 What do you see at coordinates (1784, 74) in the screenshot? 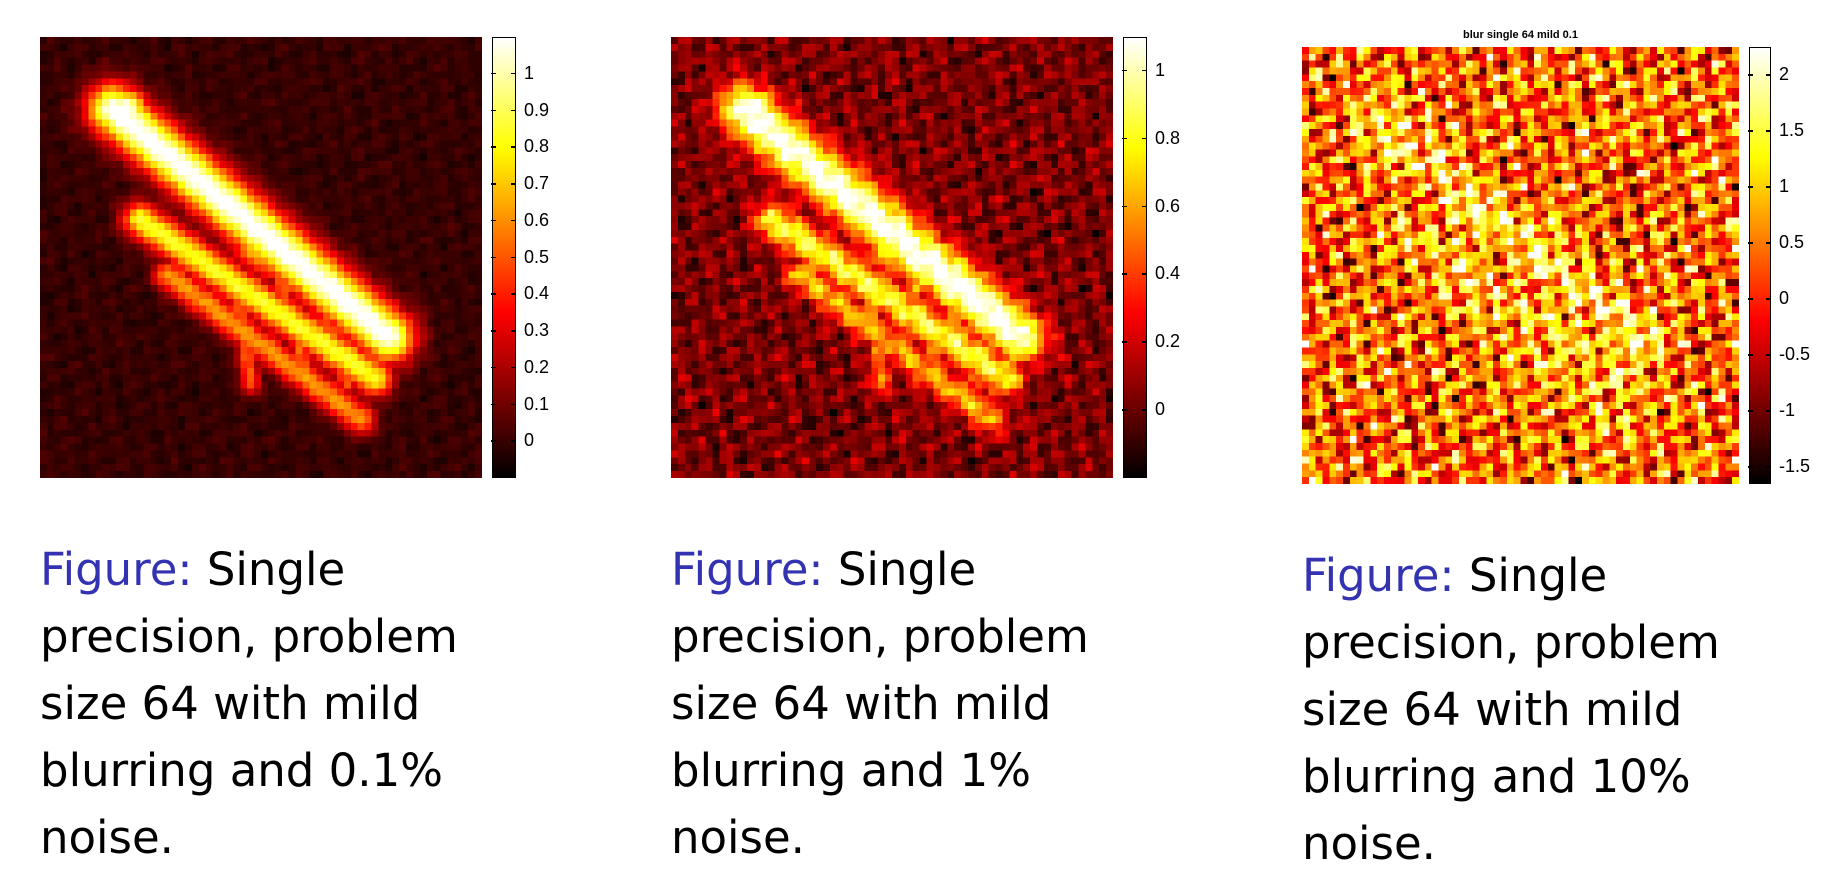
I see `colorbar-tick-label: 2` at bounding box center [1784, 74].